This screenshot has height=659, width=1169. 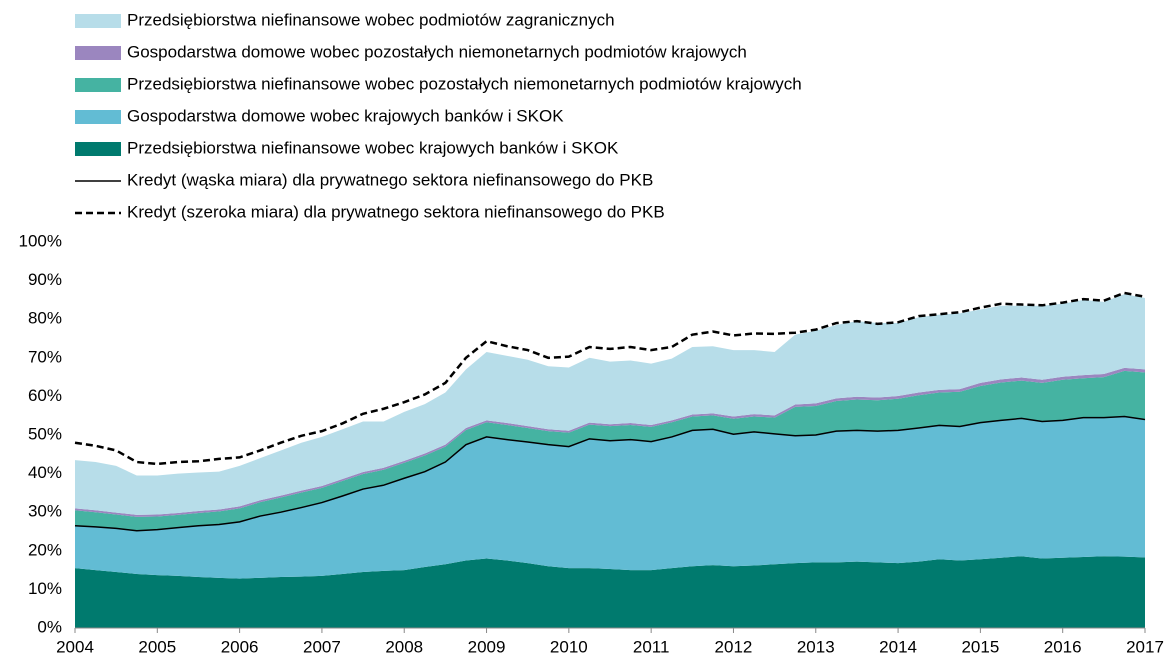 What do you see at coordinates (45, 549) in the screenshot?
I see `y-tick-label: 20%` at bounding box center [45, 549].